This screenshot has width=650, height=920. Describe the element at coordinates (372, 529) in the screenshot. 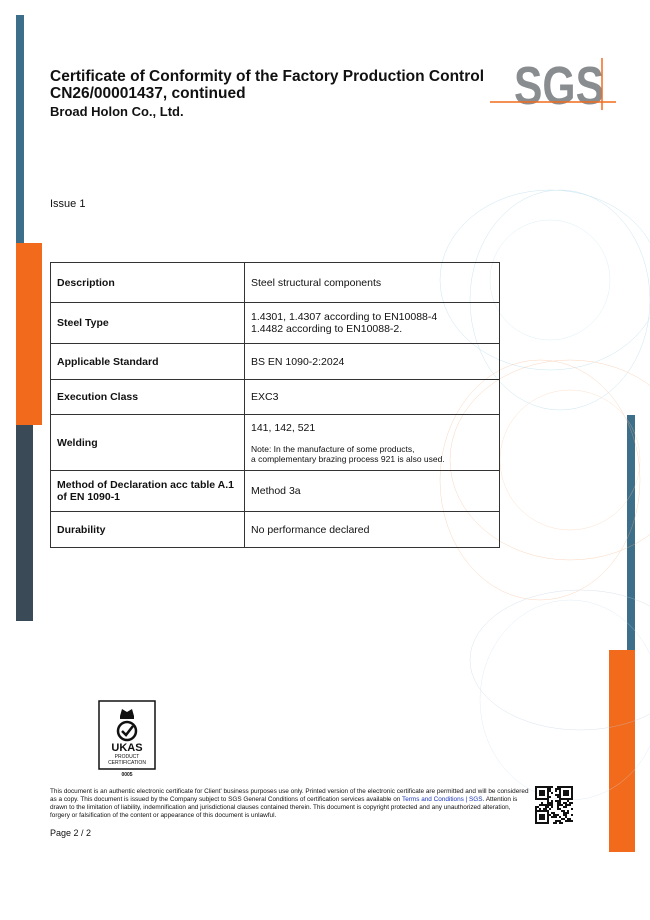

I see `row-value: No performance declared` at that location.